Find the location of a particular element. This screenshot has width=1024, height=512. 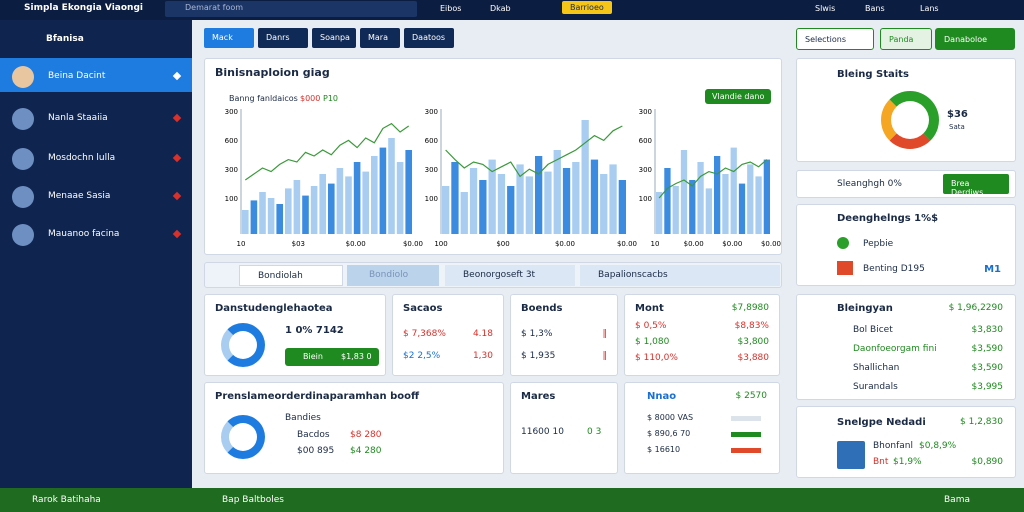

card-title: Bleingyan is located at coordinates (865, 308).